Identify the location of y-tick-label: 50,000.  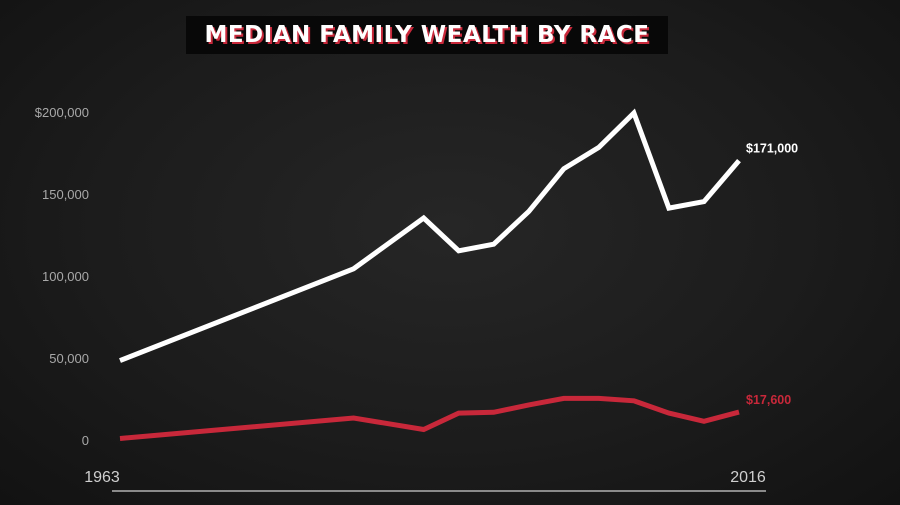
(69, 358).